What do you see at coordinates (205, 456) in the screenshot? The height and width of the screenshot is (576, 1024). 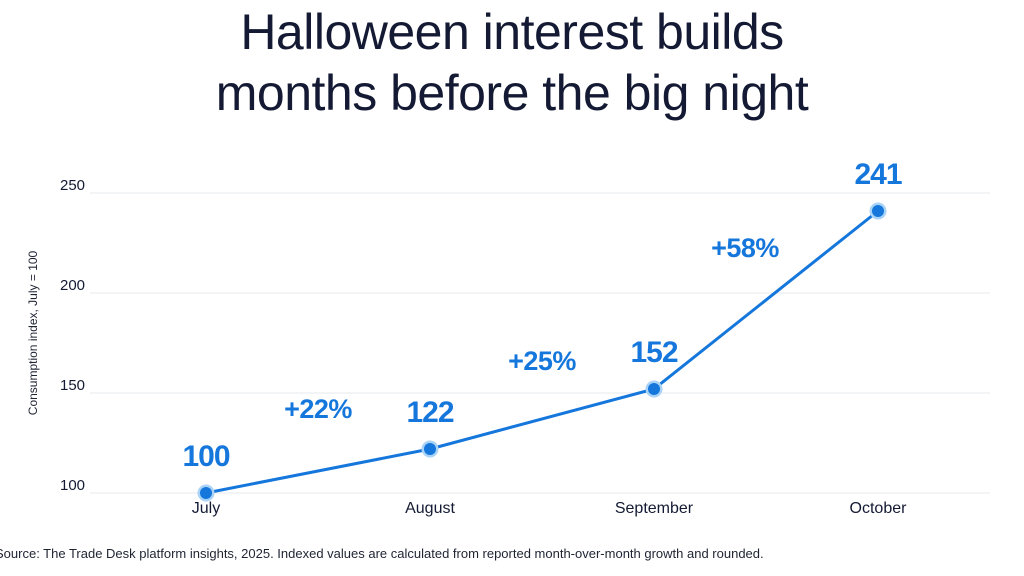 I see `value-label: 100` at bounding box center [205, 456].